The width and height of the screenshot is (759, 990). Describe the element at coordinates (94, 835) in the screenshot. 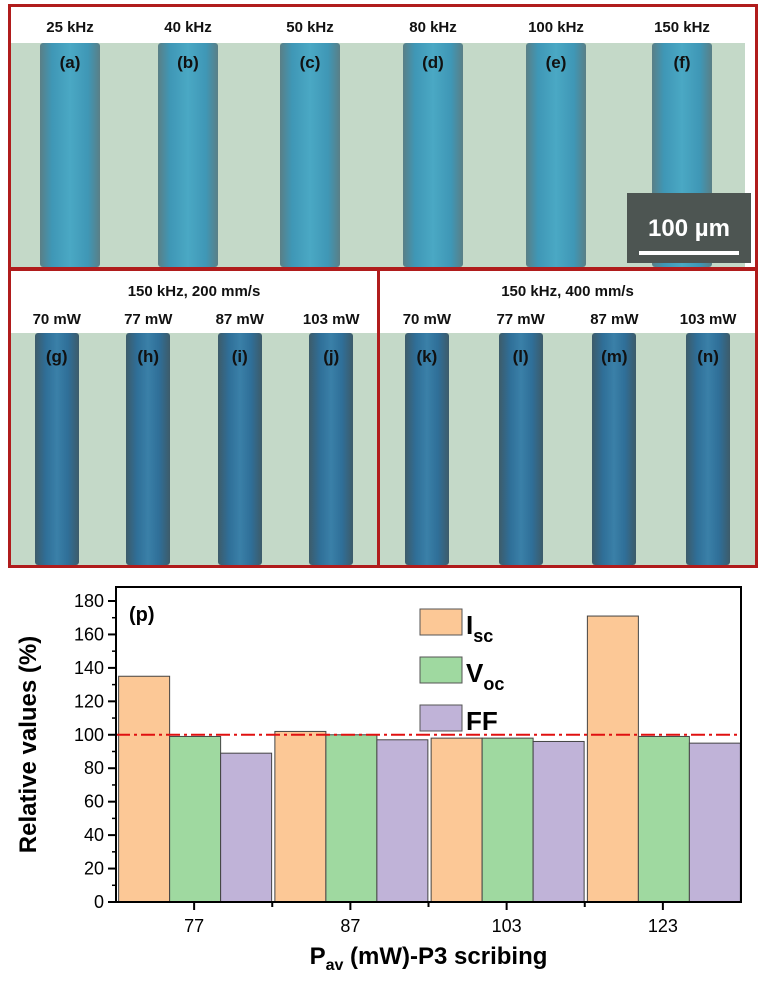

I see `y-tick-label: 40` at that location.